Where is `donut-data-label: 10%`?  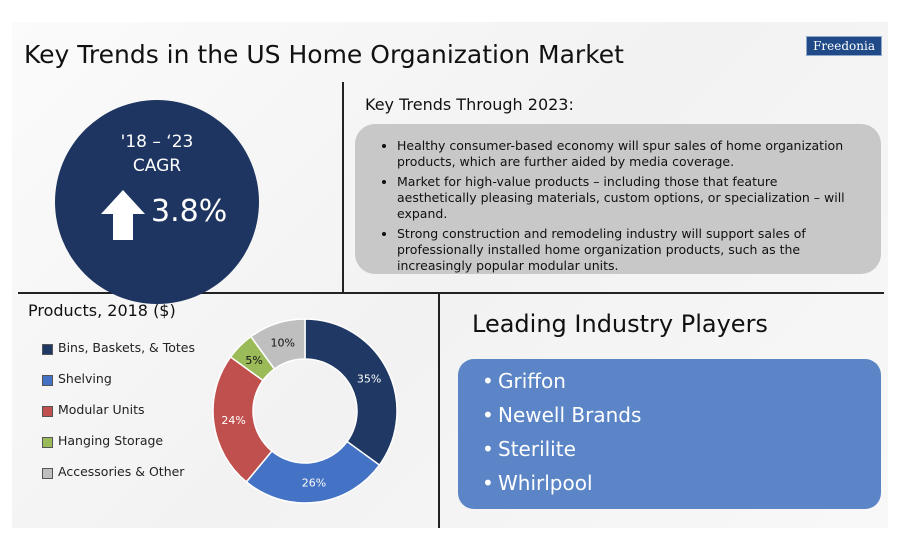
donut-data-label: 10% is located at coordinates (283, 343).